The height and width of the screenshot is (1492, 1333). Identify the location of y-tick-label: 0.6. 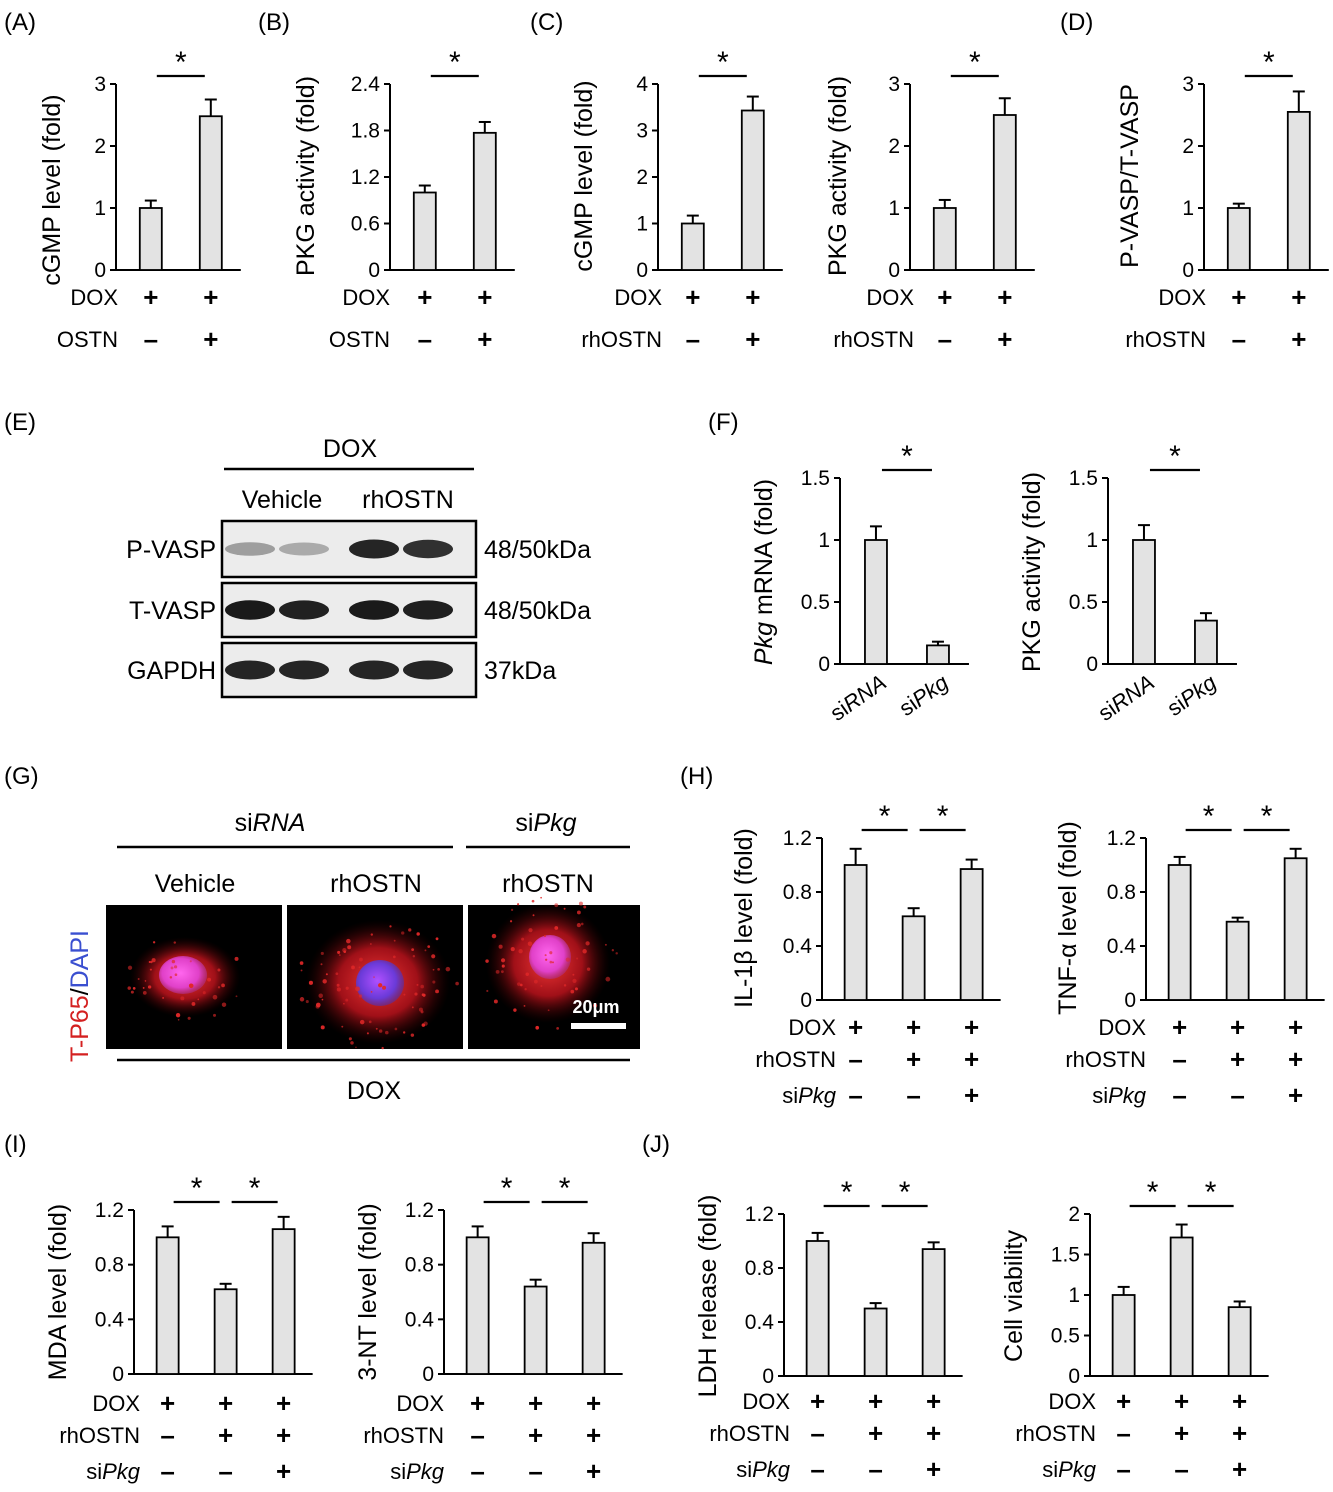
(365, 224).